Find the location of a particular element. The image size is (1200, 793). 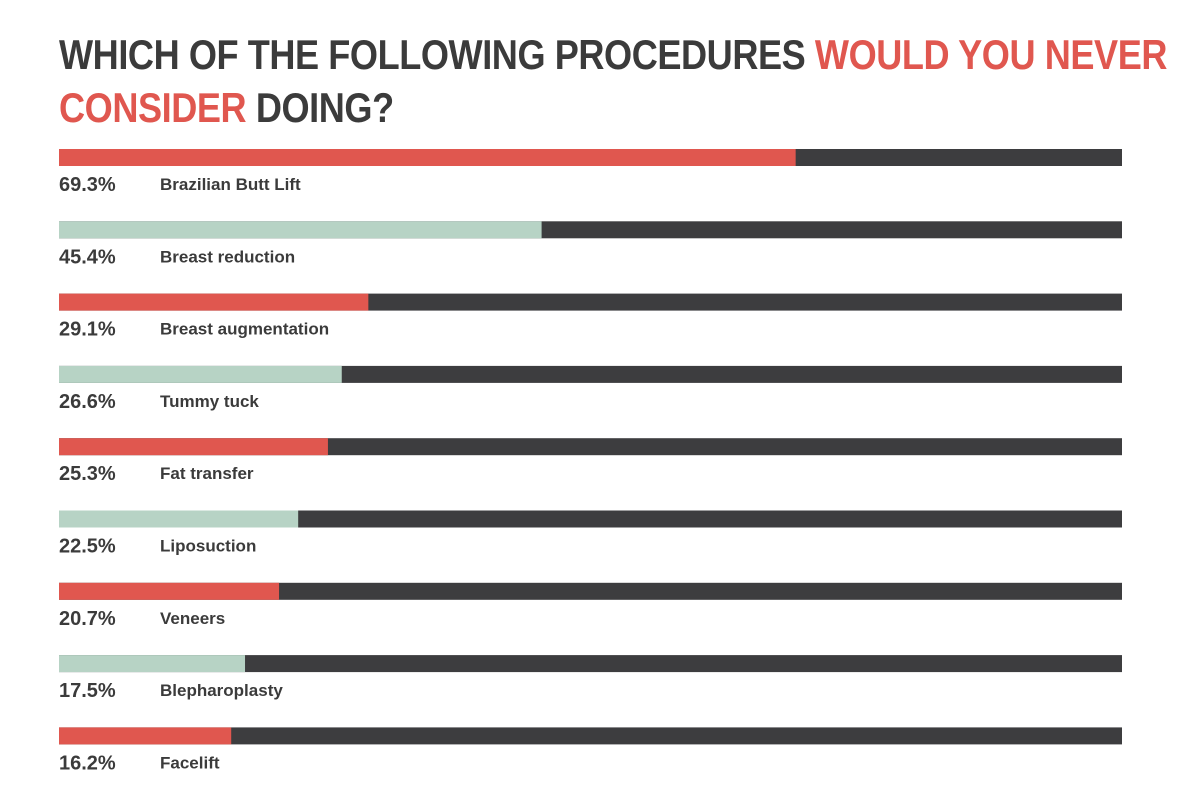

bar-row: 69.3% Brazilian Butt Lift is located at coordinates (590, 172).